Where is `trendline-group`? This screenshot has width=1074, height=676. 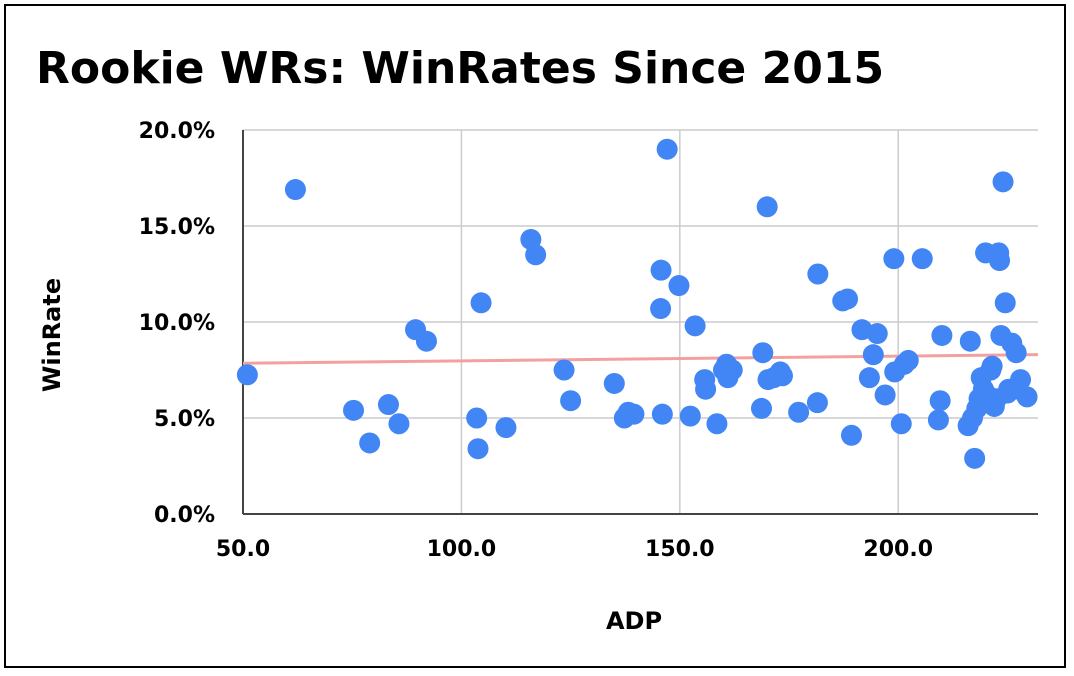 trendline-group is located at coordinates (640, 359).